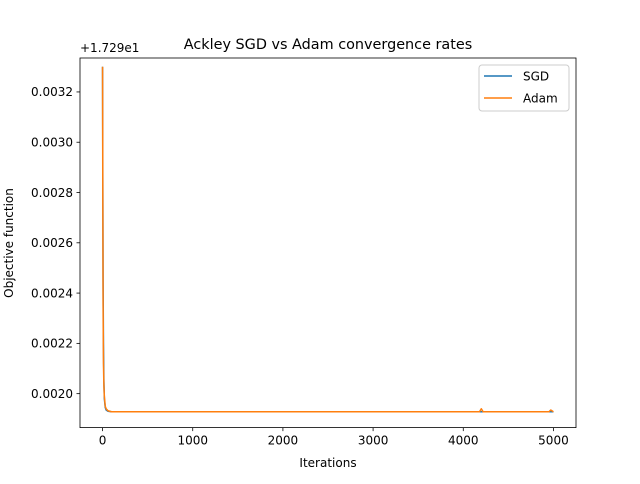 Image resolution: width=640 pixels, height=484 pixels. Describe the element at coordinates (52, 193) in the screenshot. I see `y-tick-label: 0.0028` at that location.